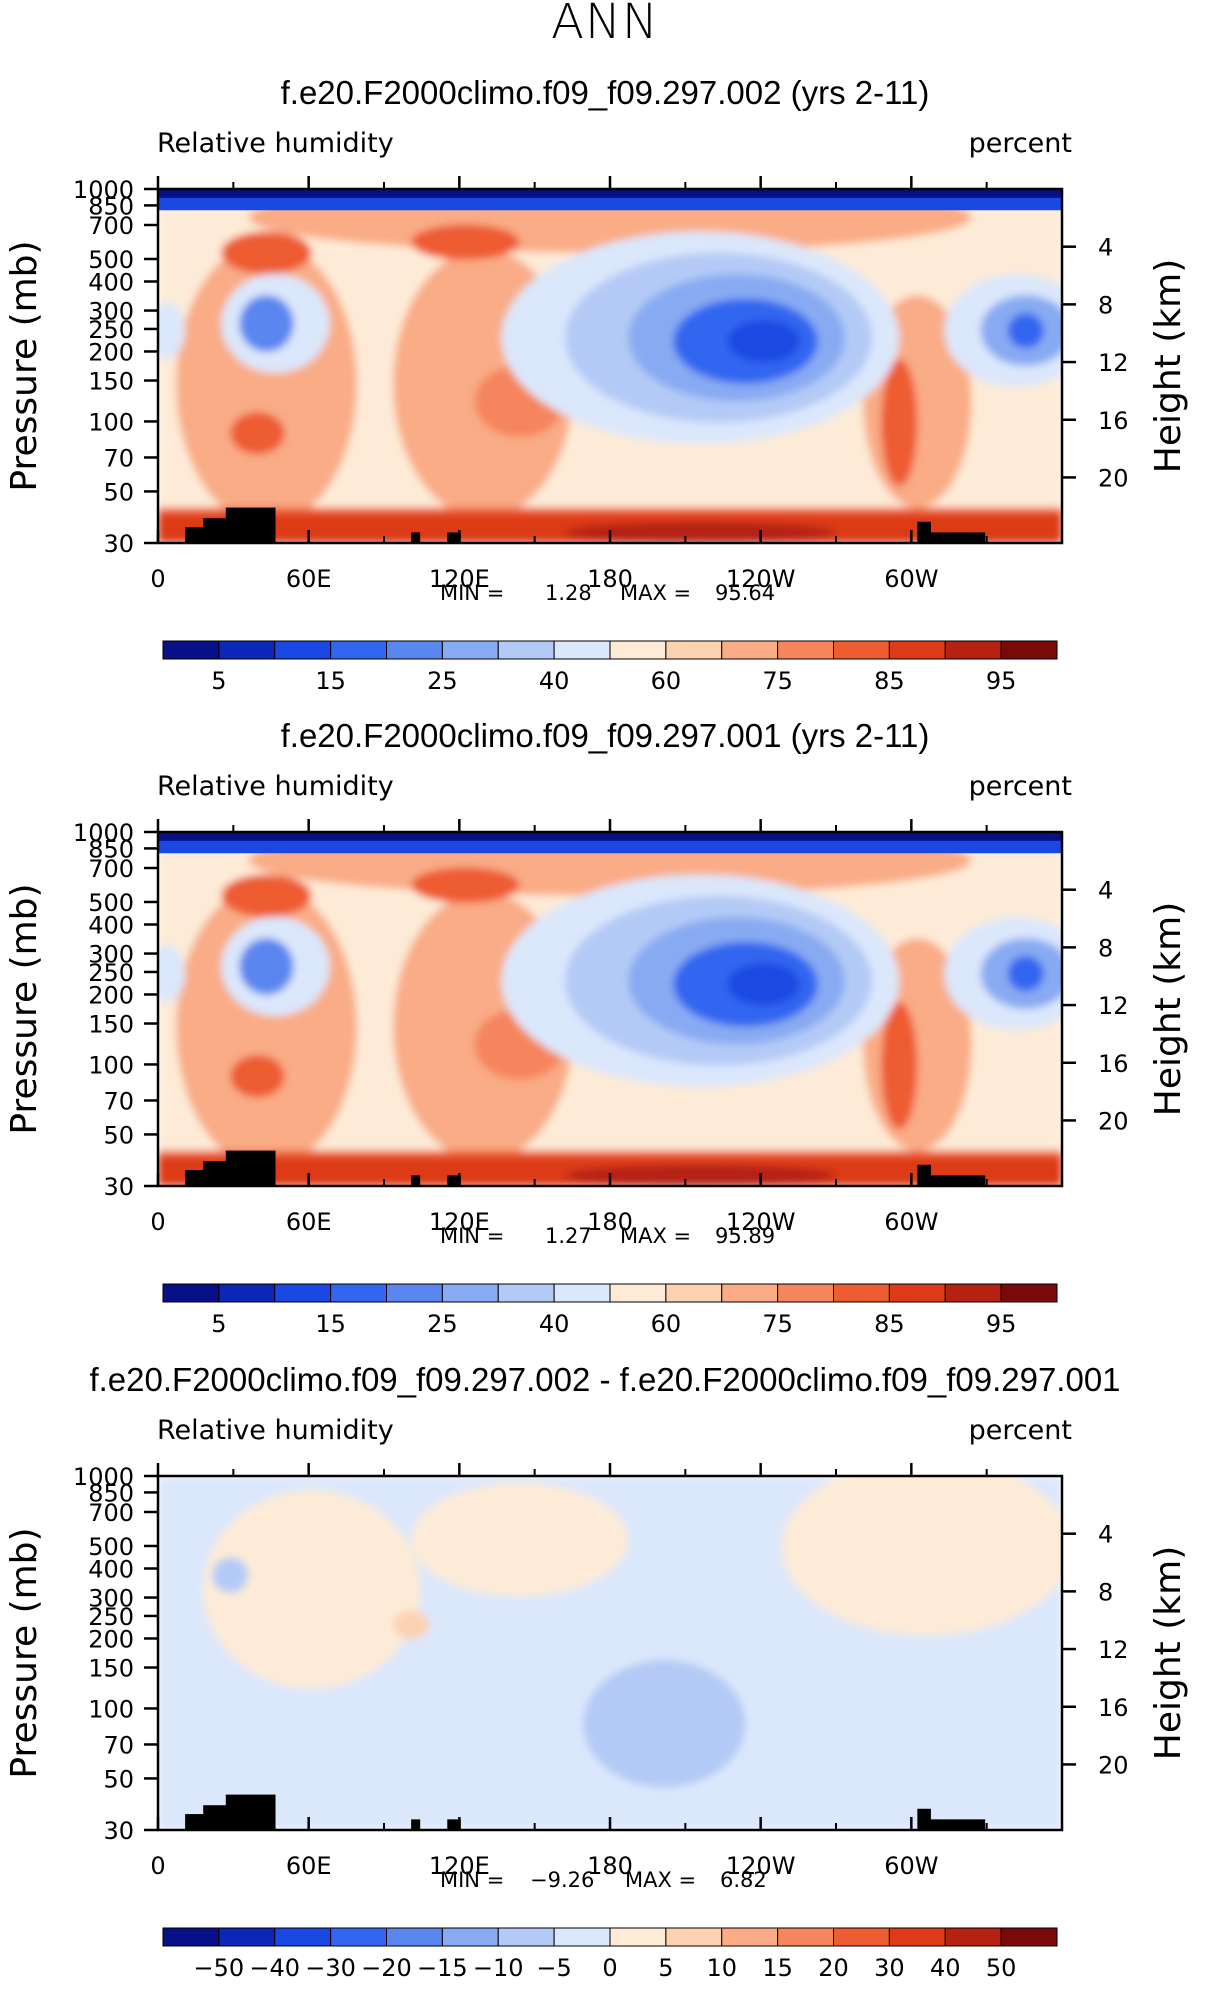  Describe the element at coordinates (777, 1324) in the screenshot. I see `colorbar-label: 75` at that location.